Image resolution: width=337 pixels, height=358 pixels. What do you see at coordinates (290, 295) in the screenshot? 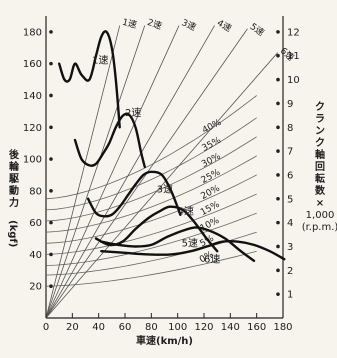
I see `y2-tick-label: 1` at bounding box center [290, 295].